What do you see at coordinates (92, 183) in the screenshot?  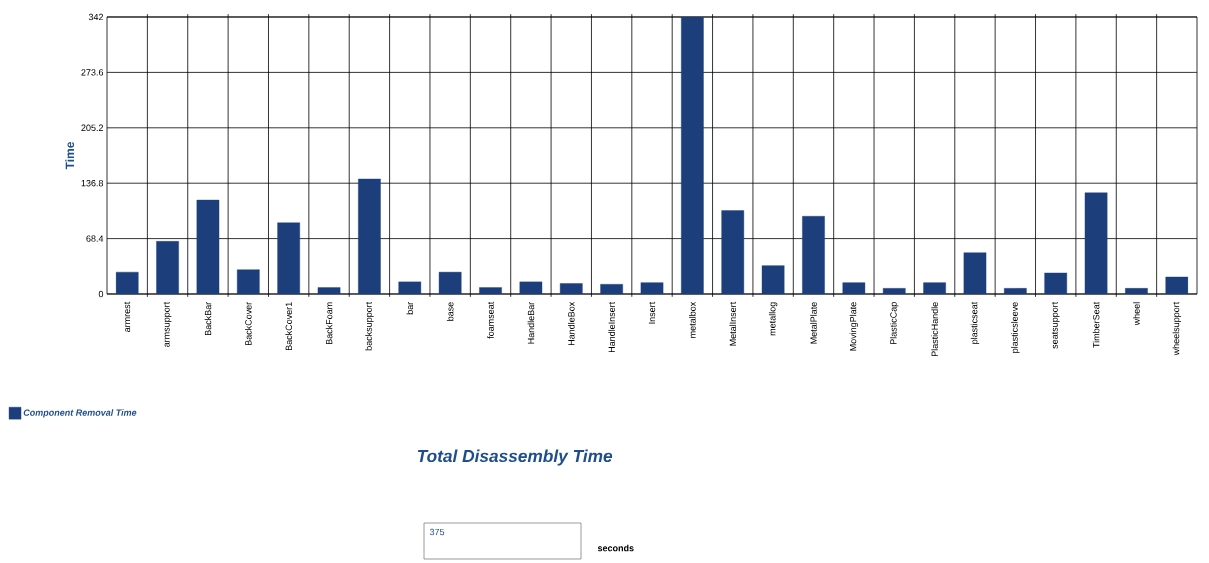 I see `y-tick-label: 136.8` at bounding box center [92, 183].